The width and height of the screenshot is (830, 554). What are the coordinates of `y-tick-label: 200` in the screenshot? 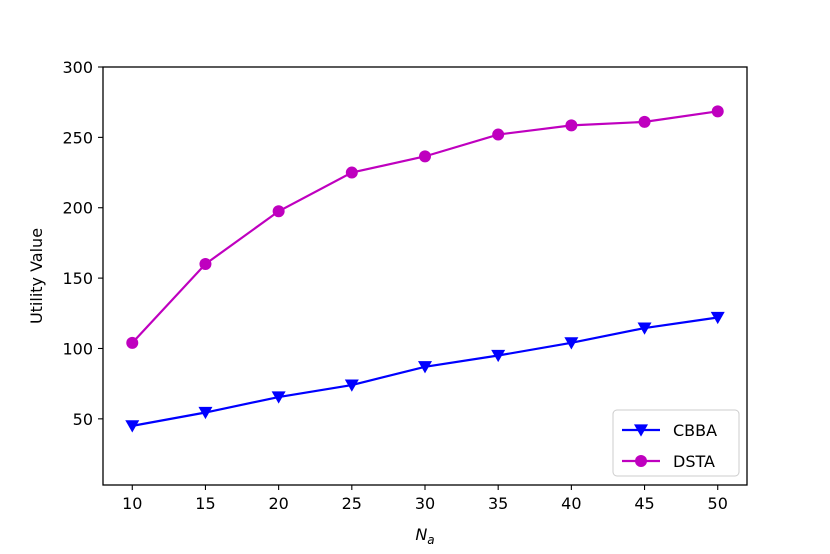 It's located at (77, 208).